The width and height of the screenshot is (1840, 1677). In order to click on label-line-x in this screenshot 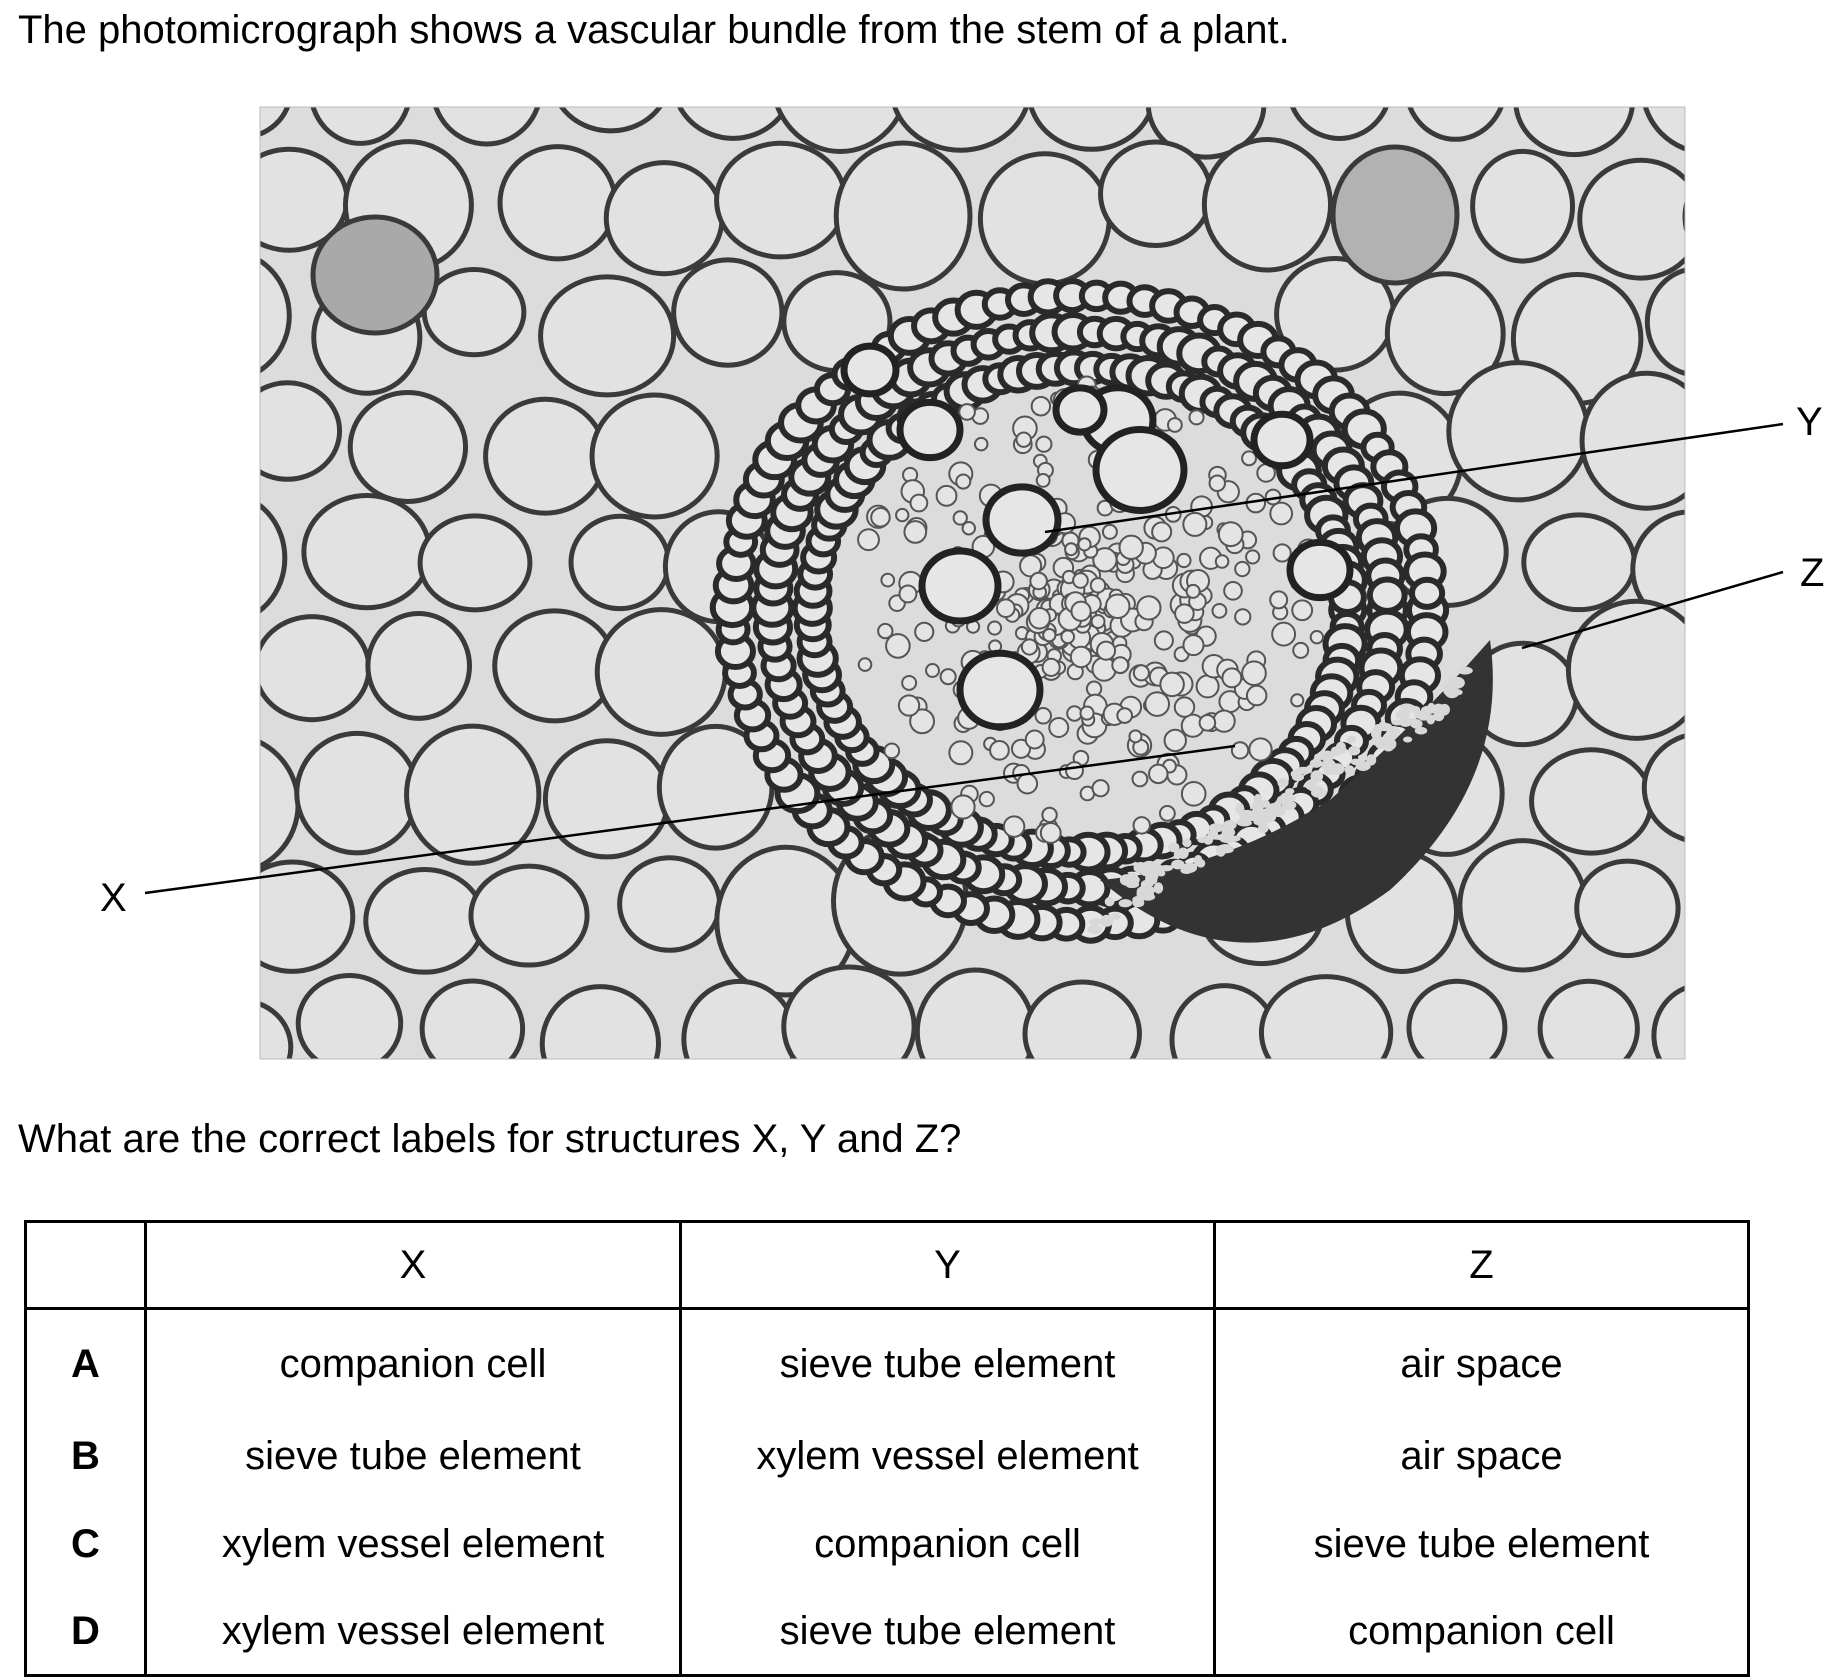, I will do `click(690, 819)`.